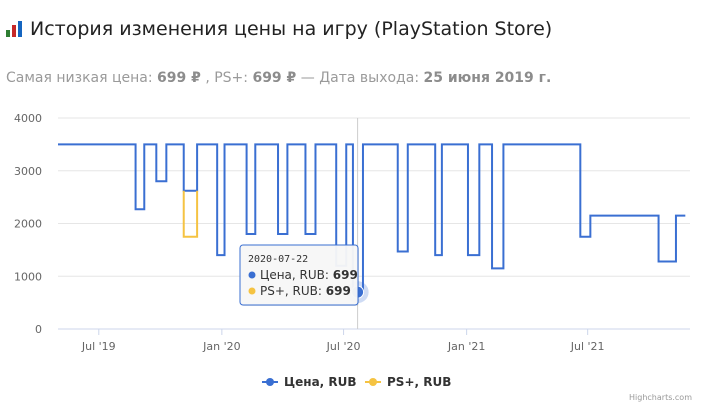  I want to click on series-line-ps-plus, so click(190, 214).